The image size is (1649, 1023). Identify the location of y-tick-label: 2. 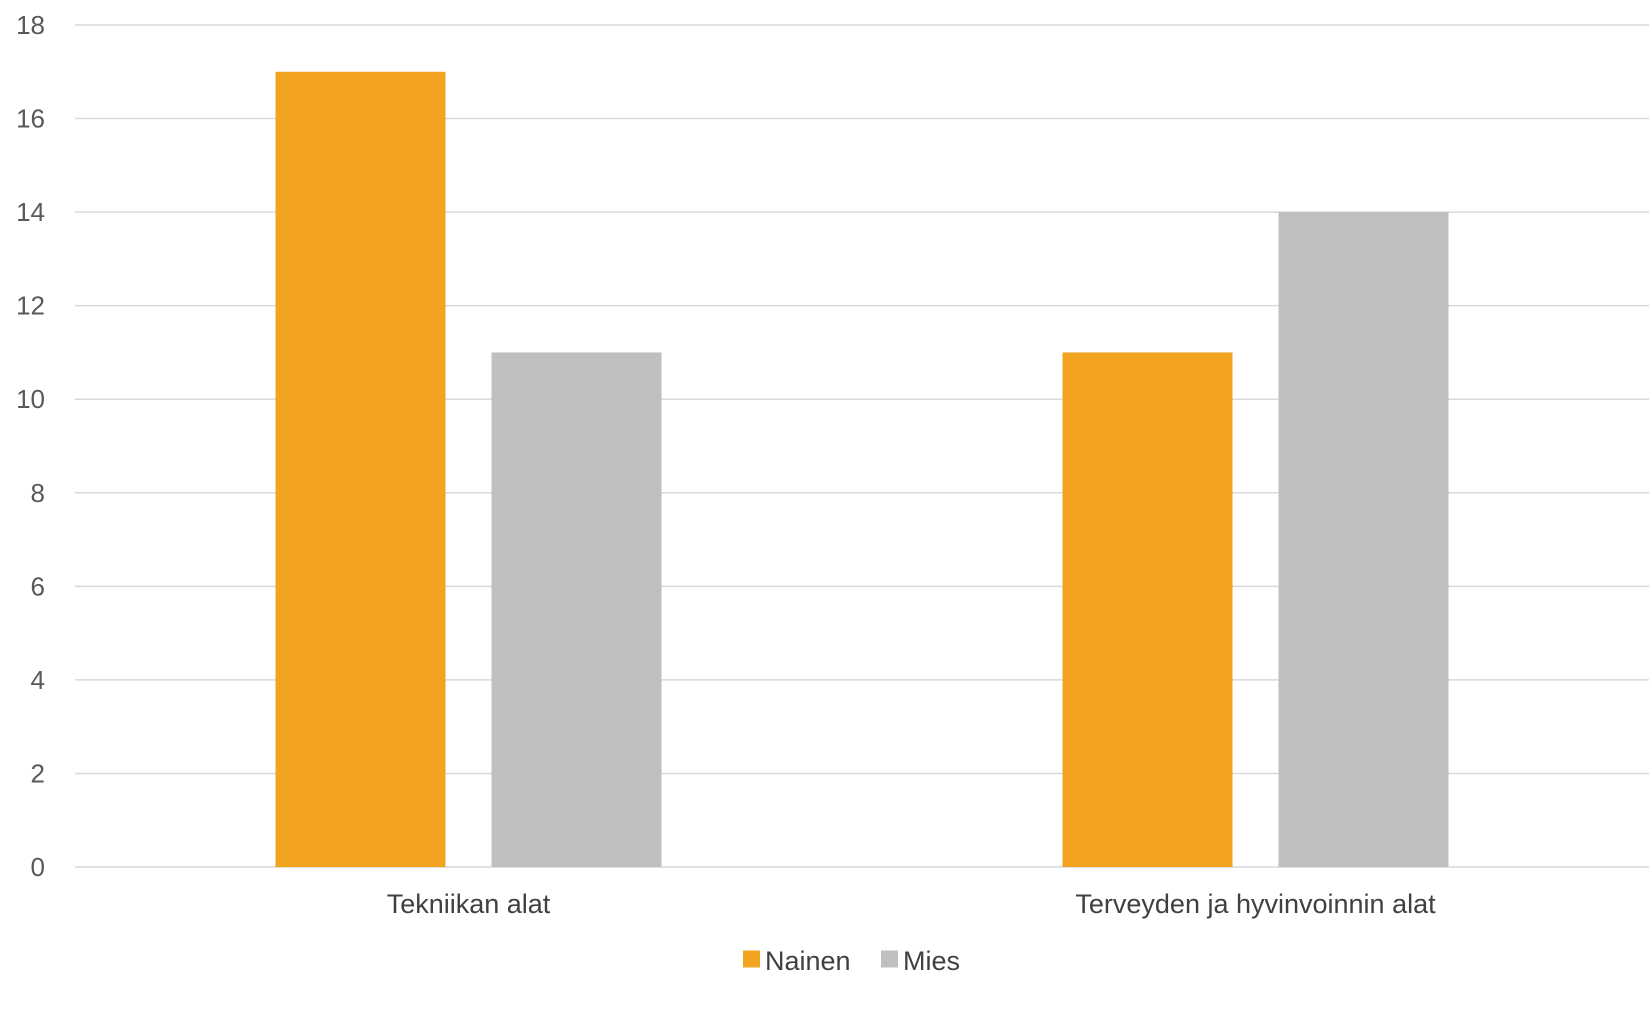
(38, 773).